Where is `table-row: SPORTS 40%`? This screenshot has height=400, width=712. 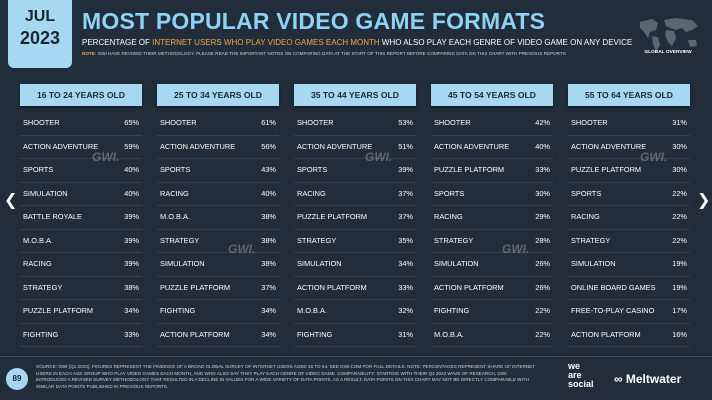 table-row: SPORTS 40% is located at coordinates (81, 171).